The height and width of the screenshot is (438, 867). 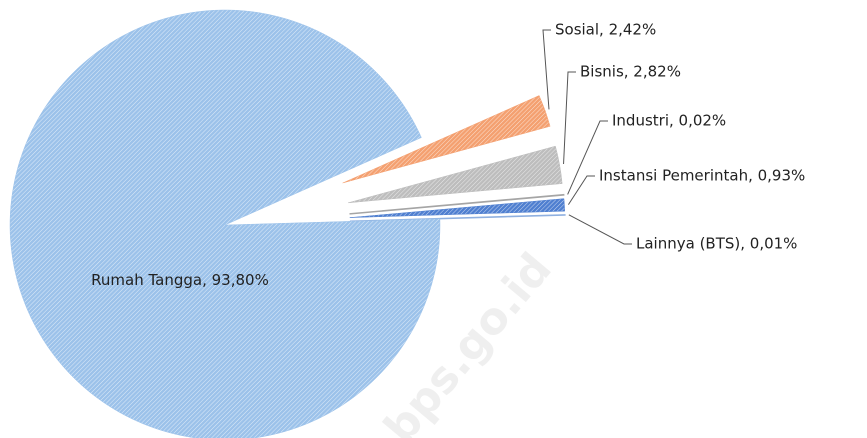 I want to click on data-label: Rumah Tangga, 93,80%, so click(x=180, y=280).